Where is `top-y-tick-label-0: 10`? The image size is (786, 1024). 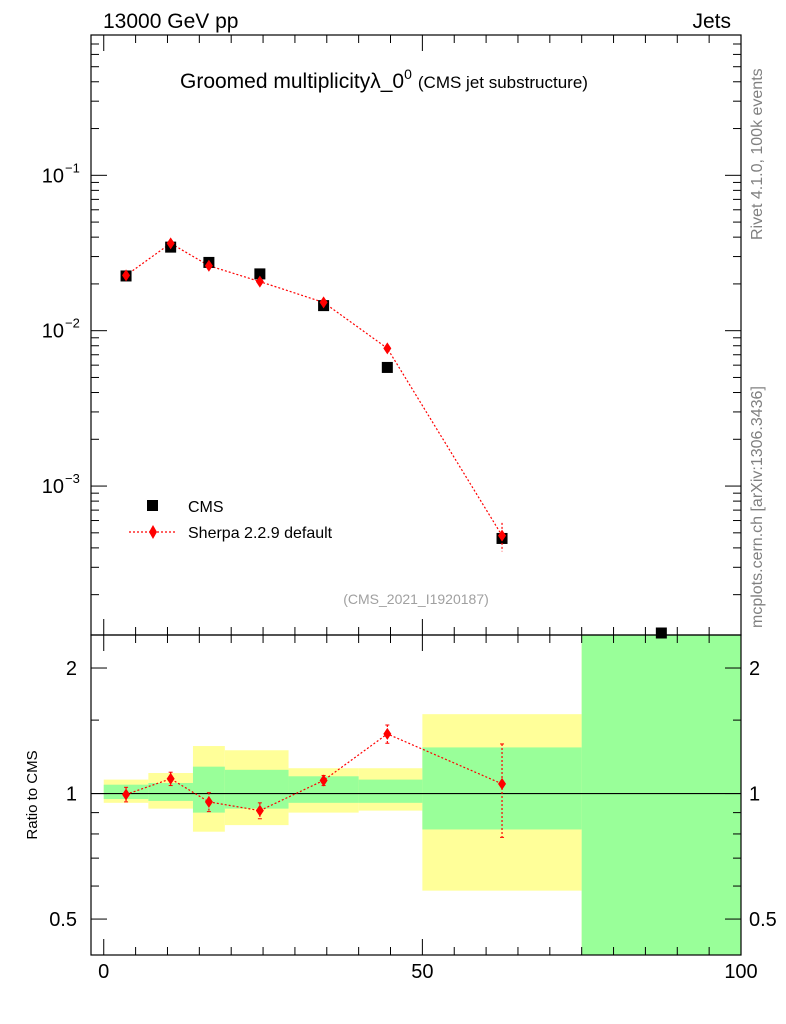 top-y-tick-label-0: 10 is located at coordinates (53, 176).